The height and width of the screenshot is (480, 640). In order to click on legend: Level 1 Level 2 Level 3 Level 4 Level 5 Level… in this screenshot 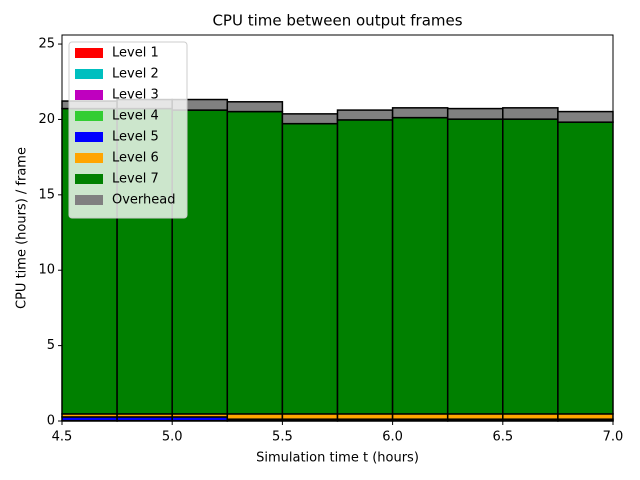, I will do `click(128, 130)`.